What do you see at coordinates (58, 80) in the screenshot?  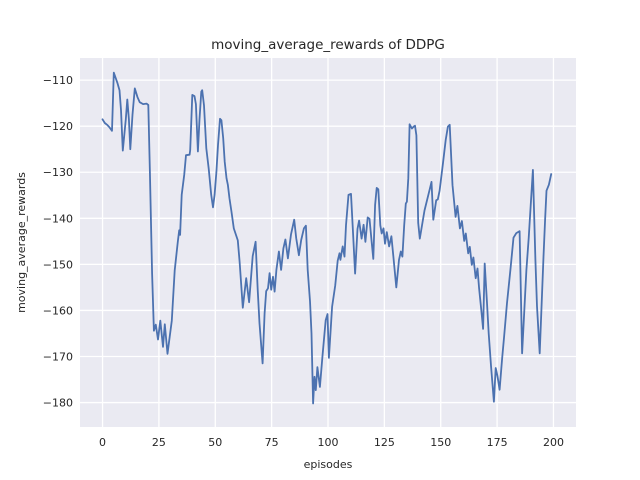 I see `y-tick-label: −110` at bounding box center [58, 80].